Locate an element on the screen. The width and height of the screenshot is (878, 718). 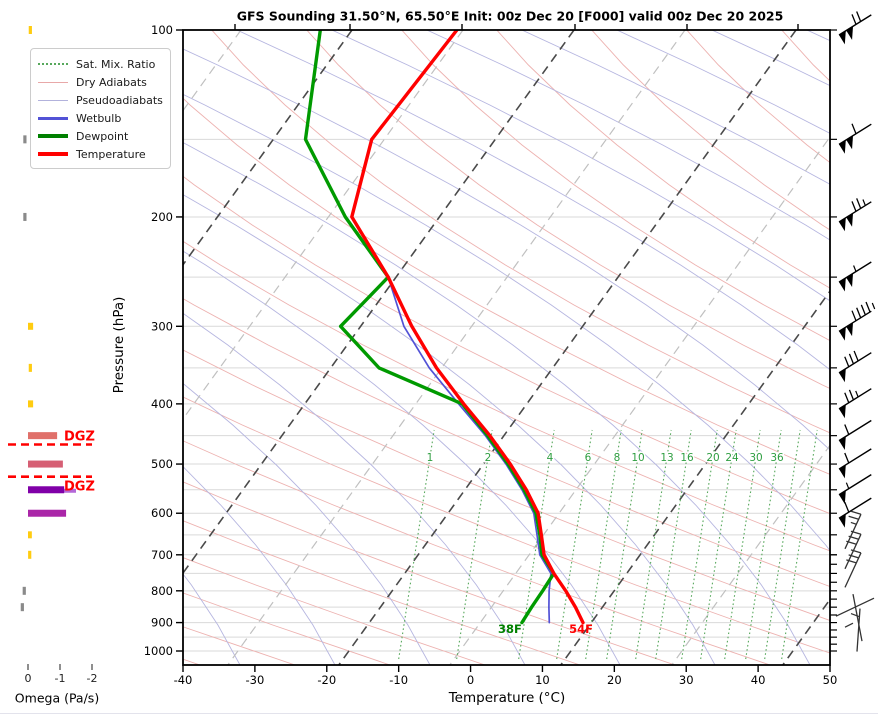
temperature-tick-label: 20 is located at coordinates (614, 680).